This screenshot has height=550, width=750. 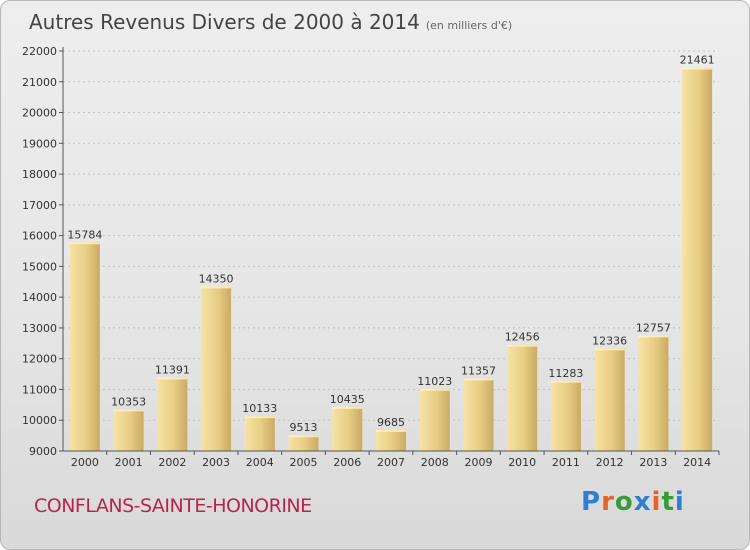 What do you see at coordinates (565, 373) in the screenshot?
I see `bar-value-label: 11283` at bounding box center [565, 373].